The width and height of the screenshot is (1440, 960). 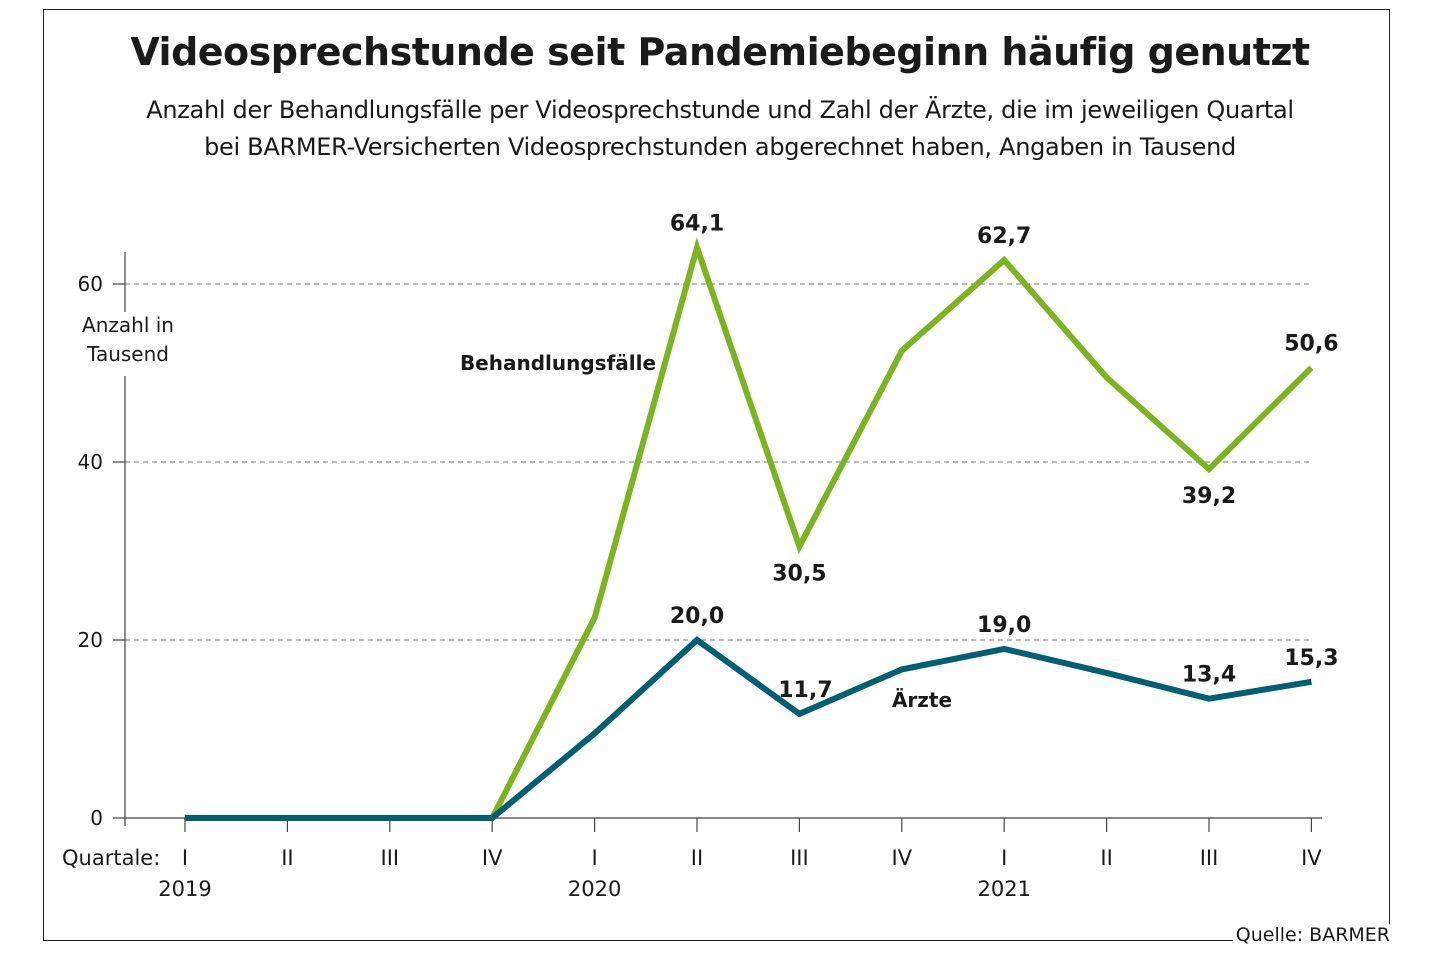 I want to click on data-label-aerzte-5: 20,0, so click(x=697, y=616).